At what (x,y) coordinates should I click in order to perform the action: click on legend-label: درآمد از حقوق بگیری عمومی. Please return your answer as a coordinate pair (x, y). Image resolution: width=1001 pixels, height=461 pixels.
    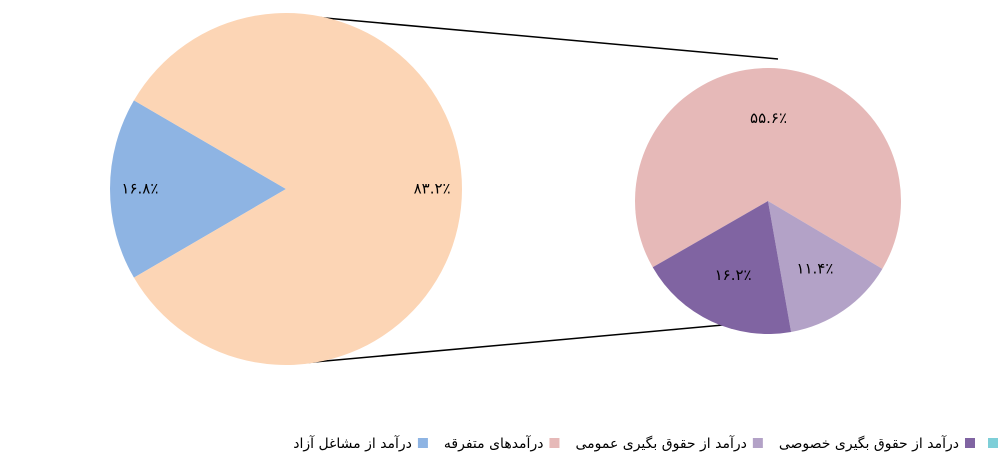
    Looking at the image, I should click on (660, 443).